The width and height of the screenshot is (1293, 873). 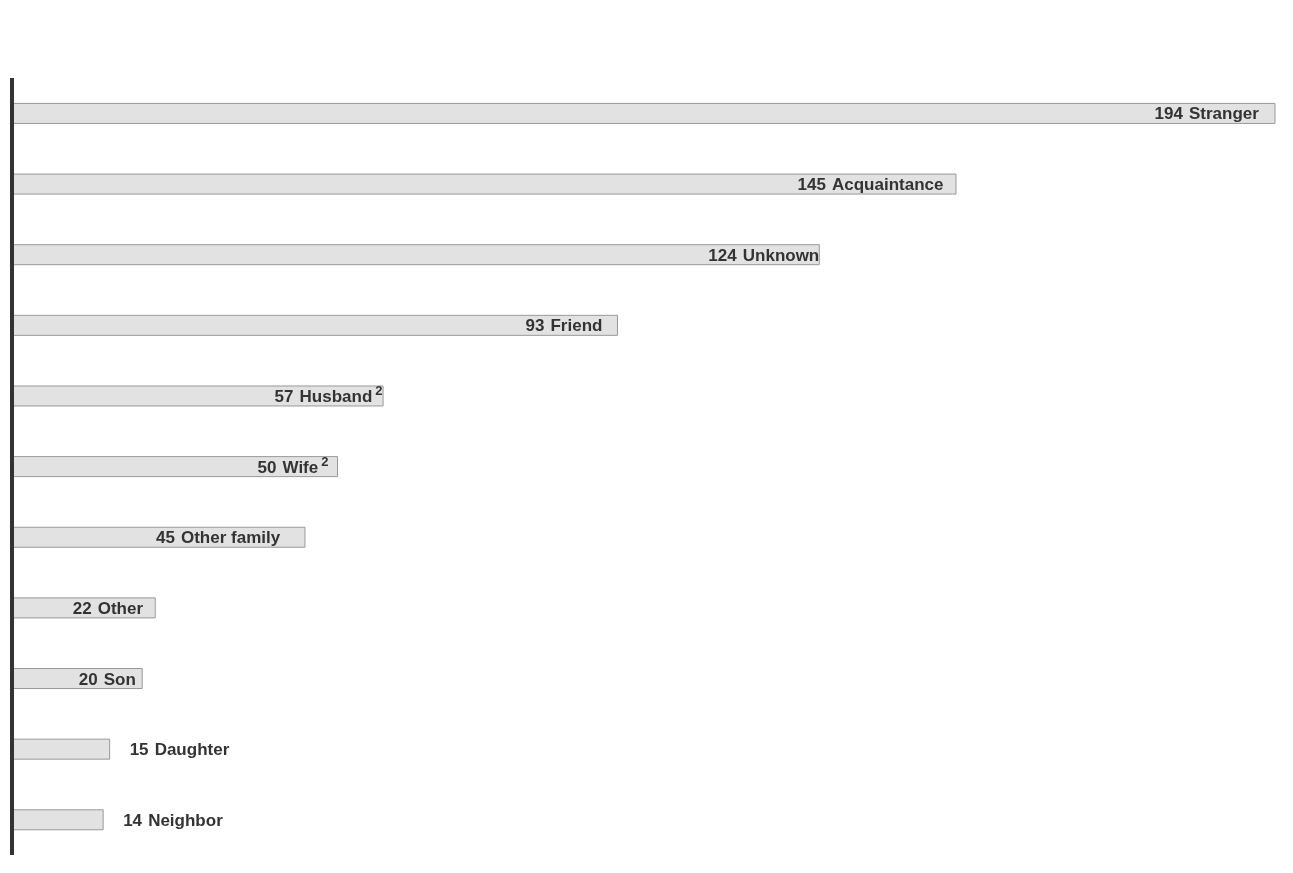 I want to click on data-label: 93, so click(x=535, y=326).